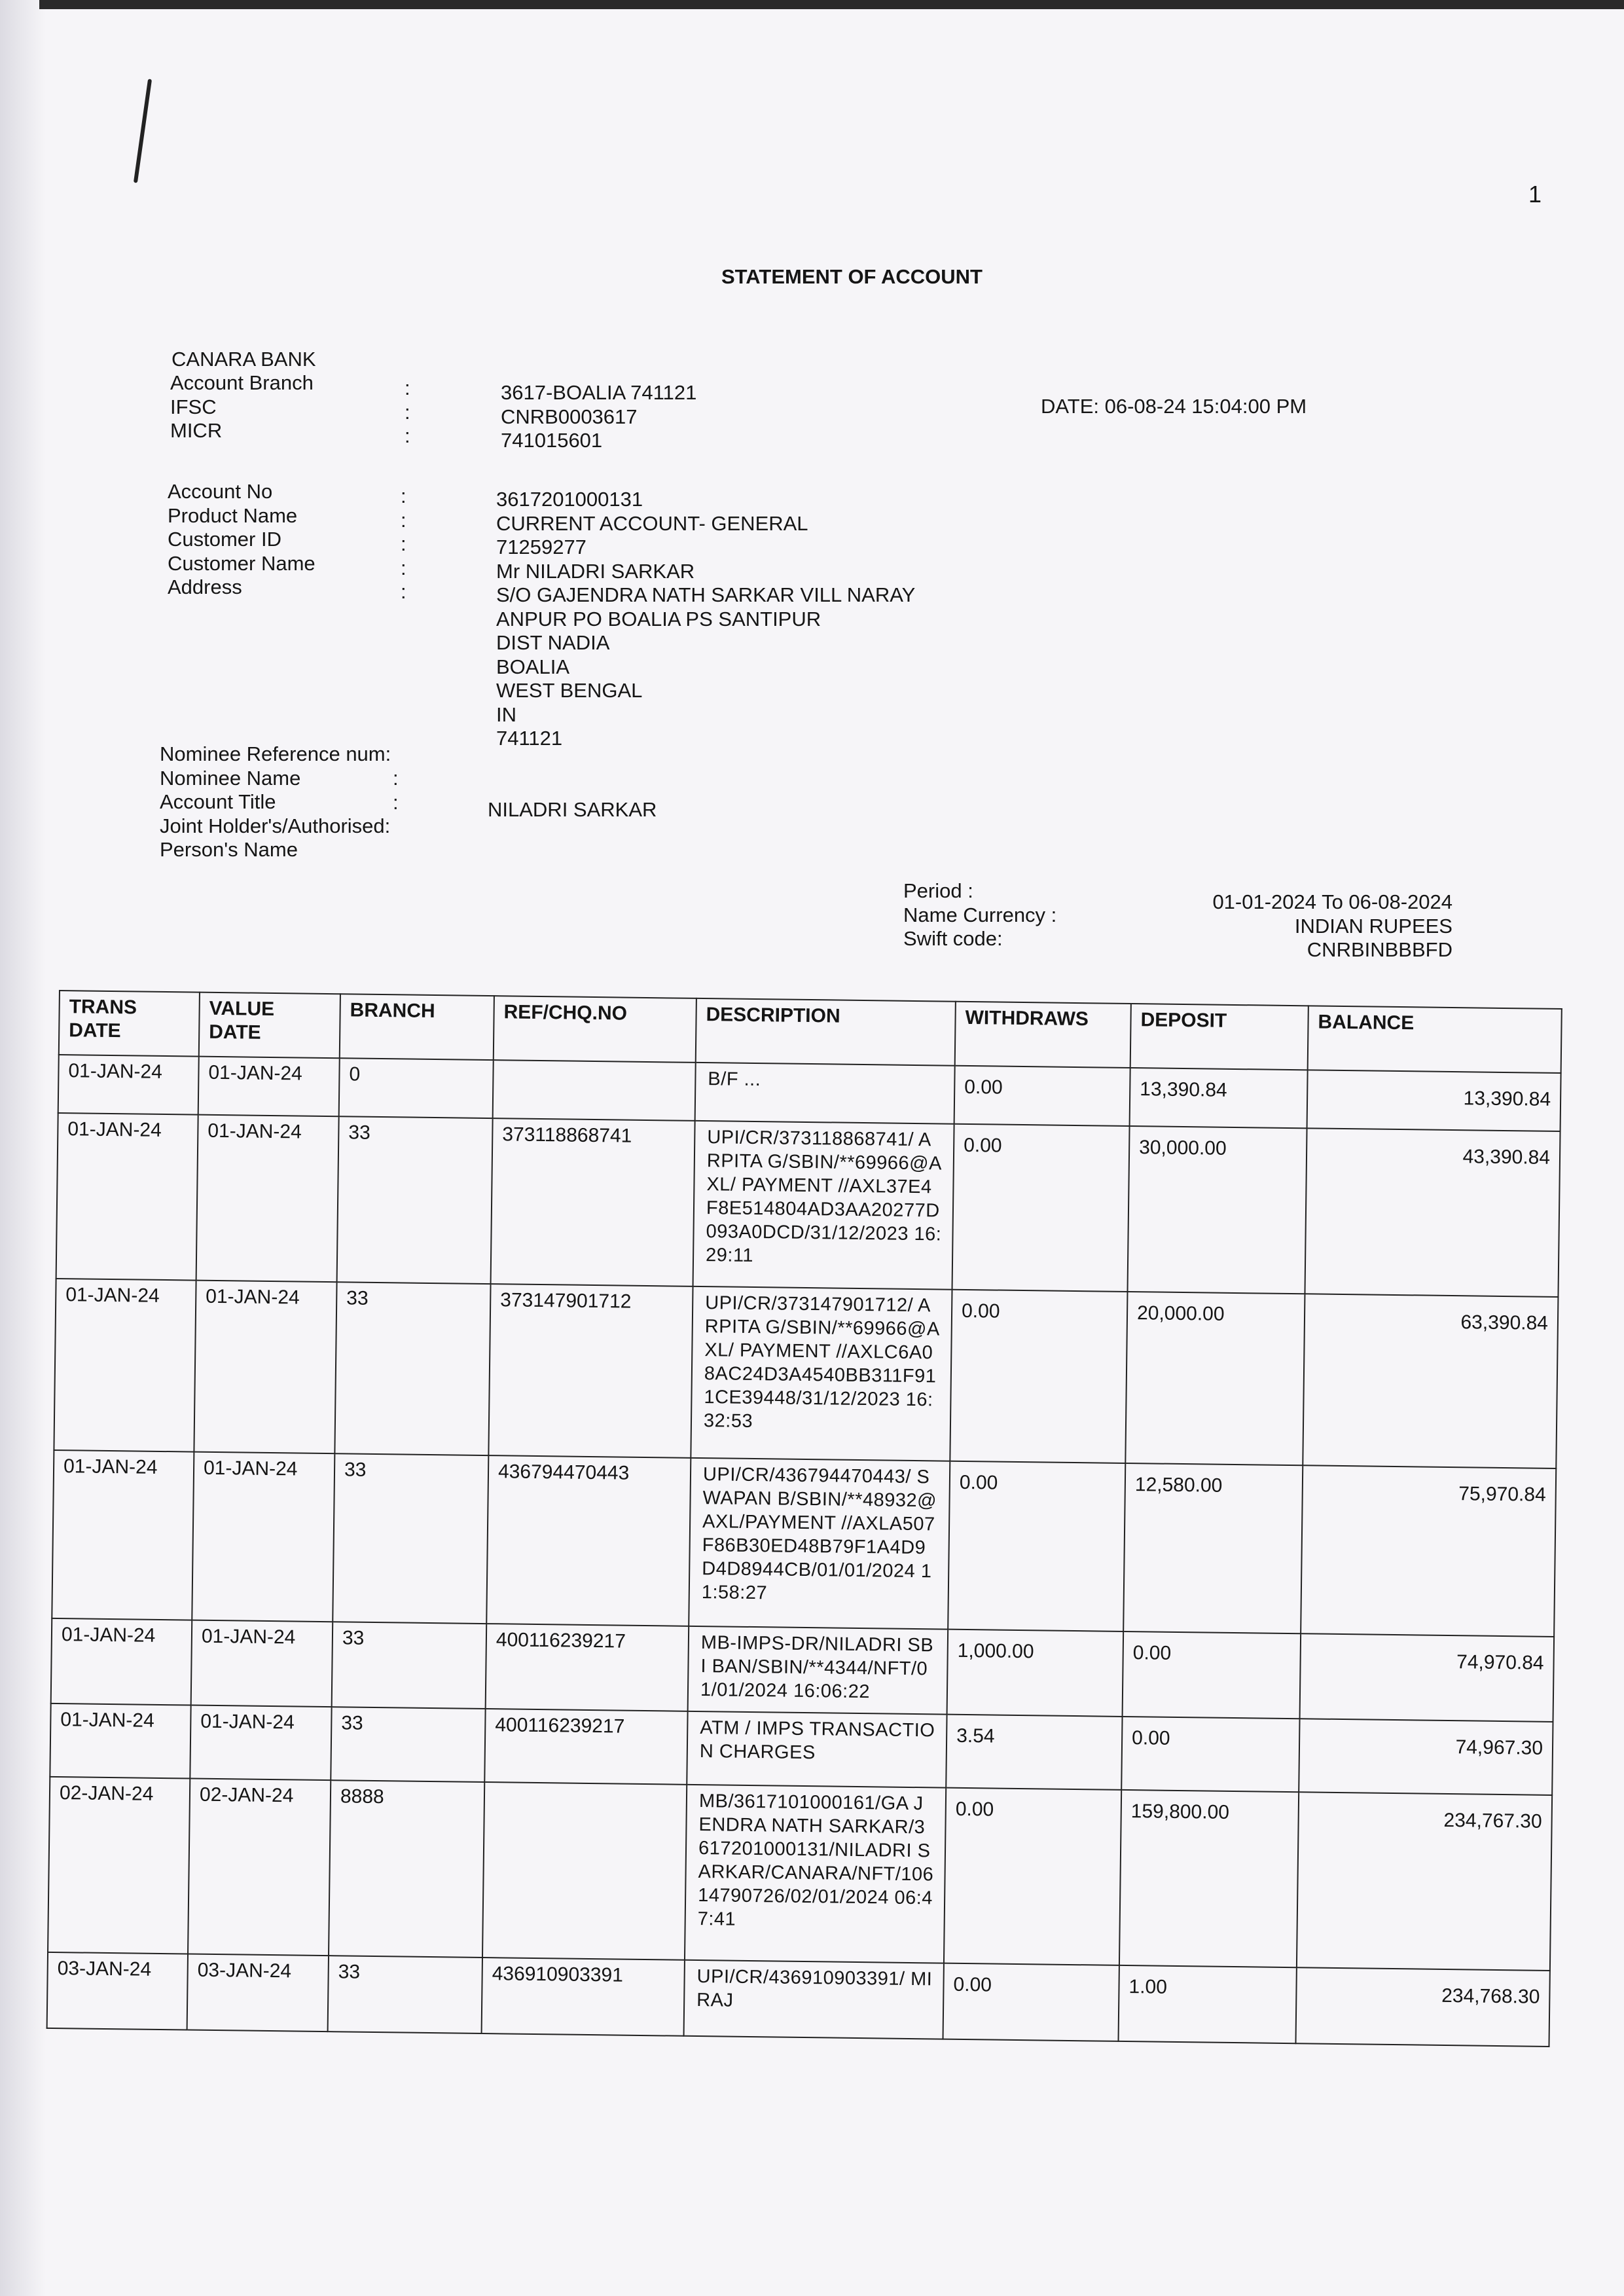 This screenshot has height=2296, width=1624. Describe the element at coordinates (275, 825) in the screenshot. I see `label-joint-holder: Joint Holder's/Authorised:` at that location.